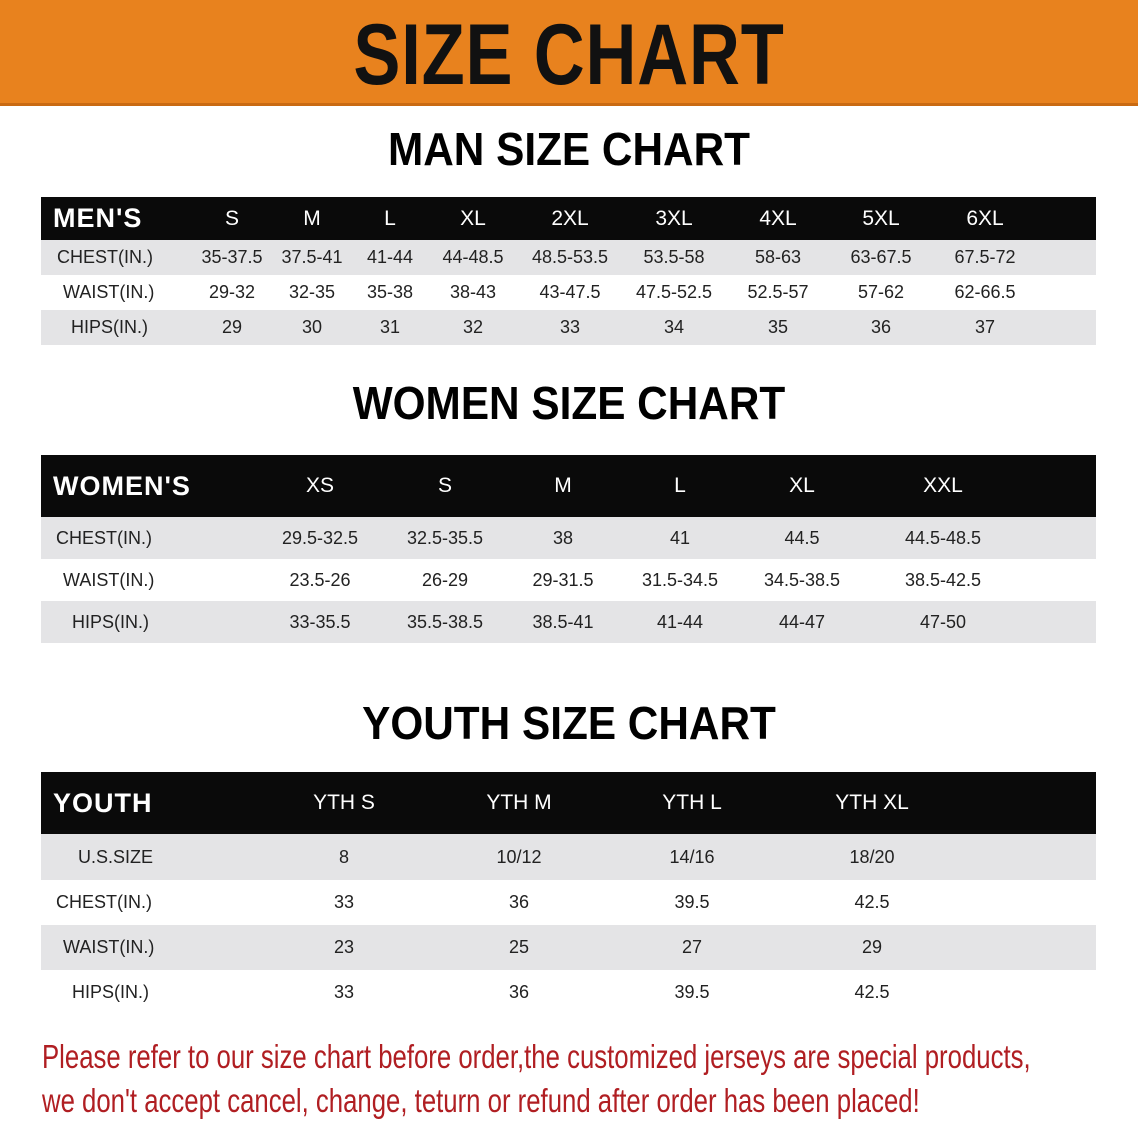 The height and width of the screenshot is (1132, 1138). I want to click on size-header-cell: 3XL, so click(674, 218).